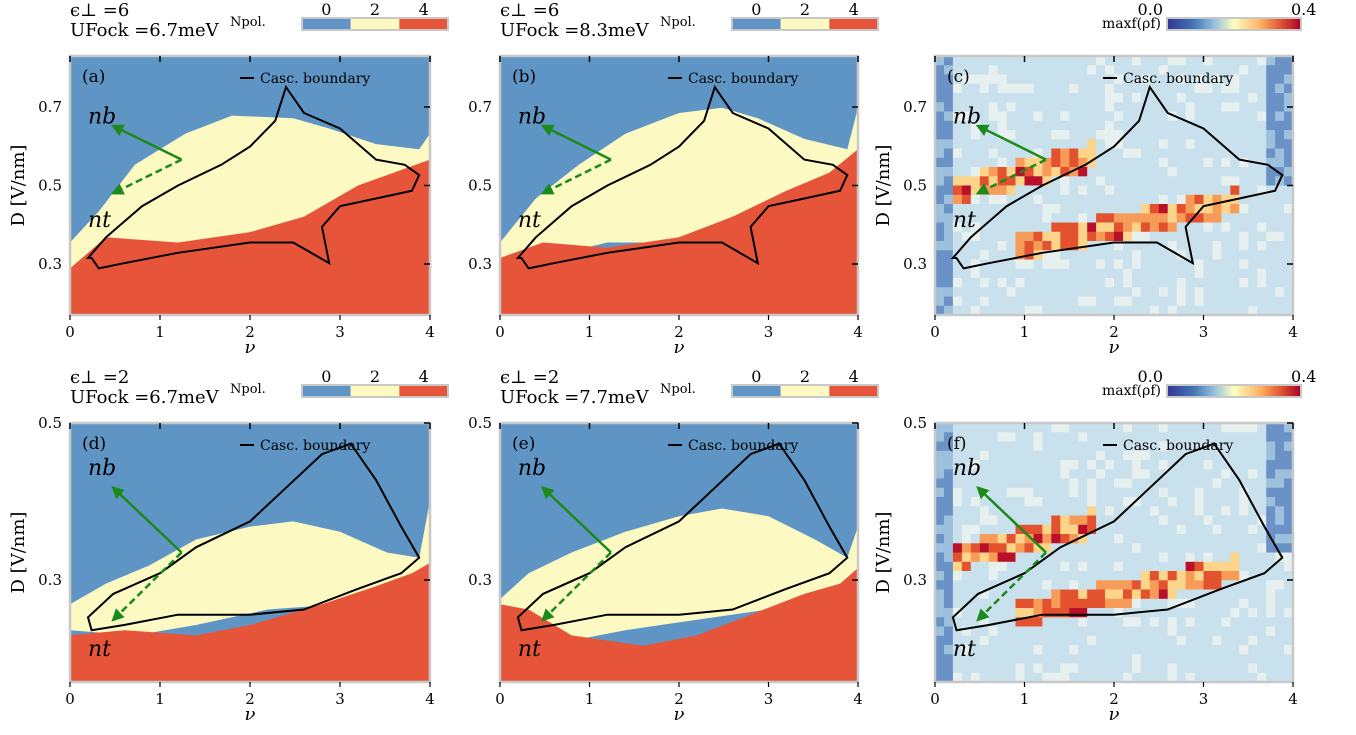  I want to click on header-epsilon: ϵ⊥ =6, so click(99, 10).